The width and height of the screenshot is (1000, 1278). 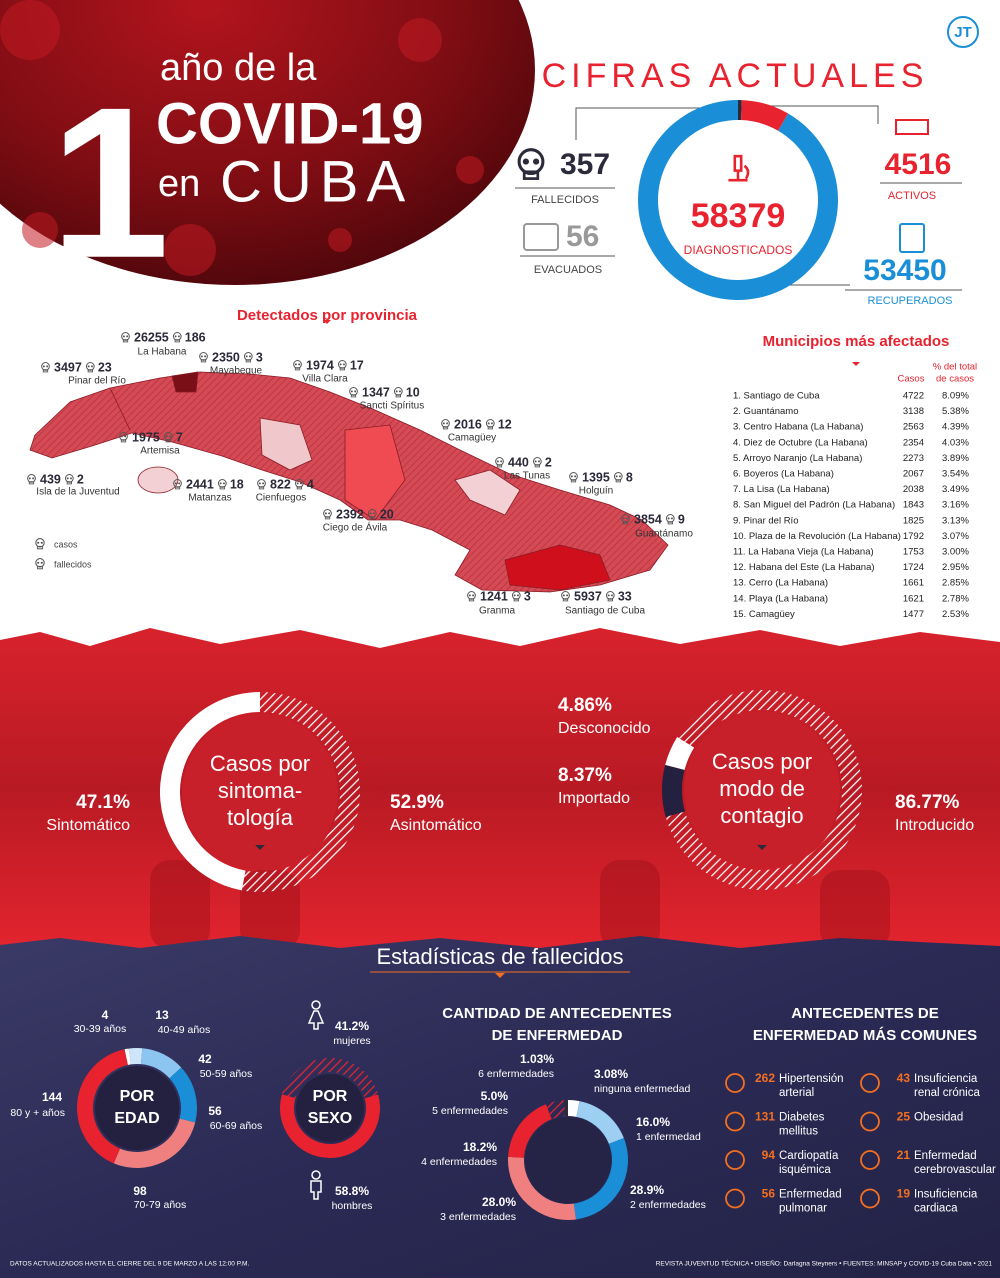 I want to click on segment-label: 98, so click(x=140, y=1191).